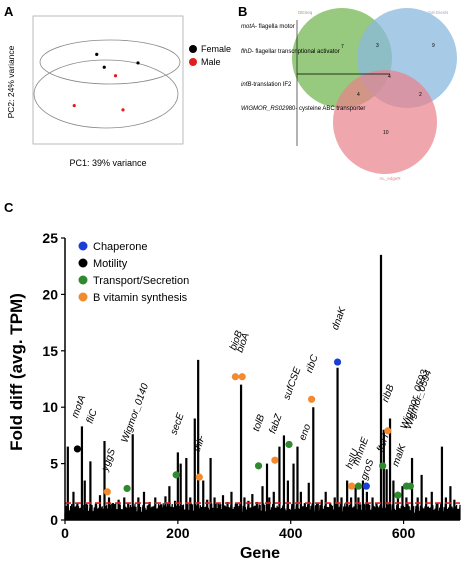  I want to click on gene-label: motA, so click(79, 407).